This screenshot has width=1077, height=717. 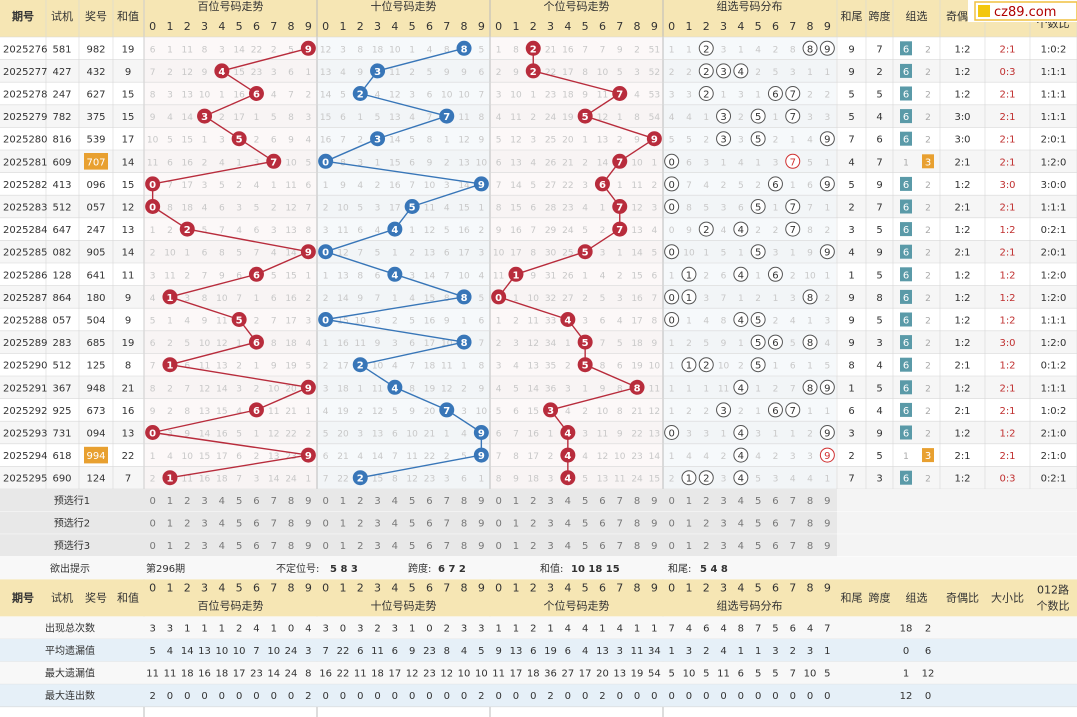 I want to click on stat-value: 0, so click(x=412, y=696).